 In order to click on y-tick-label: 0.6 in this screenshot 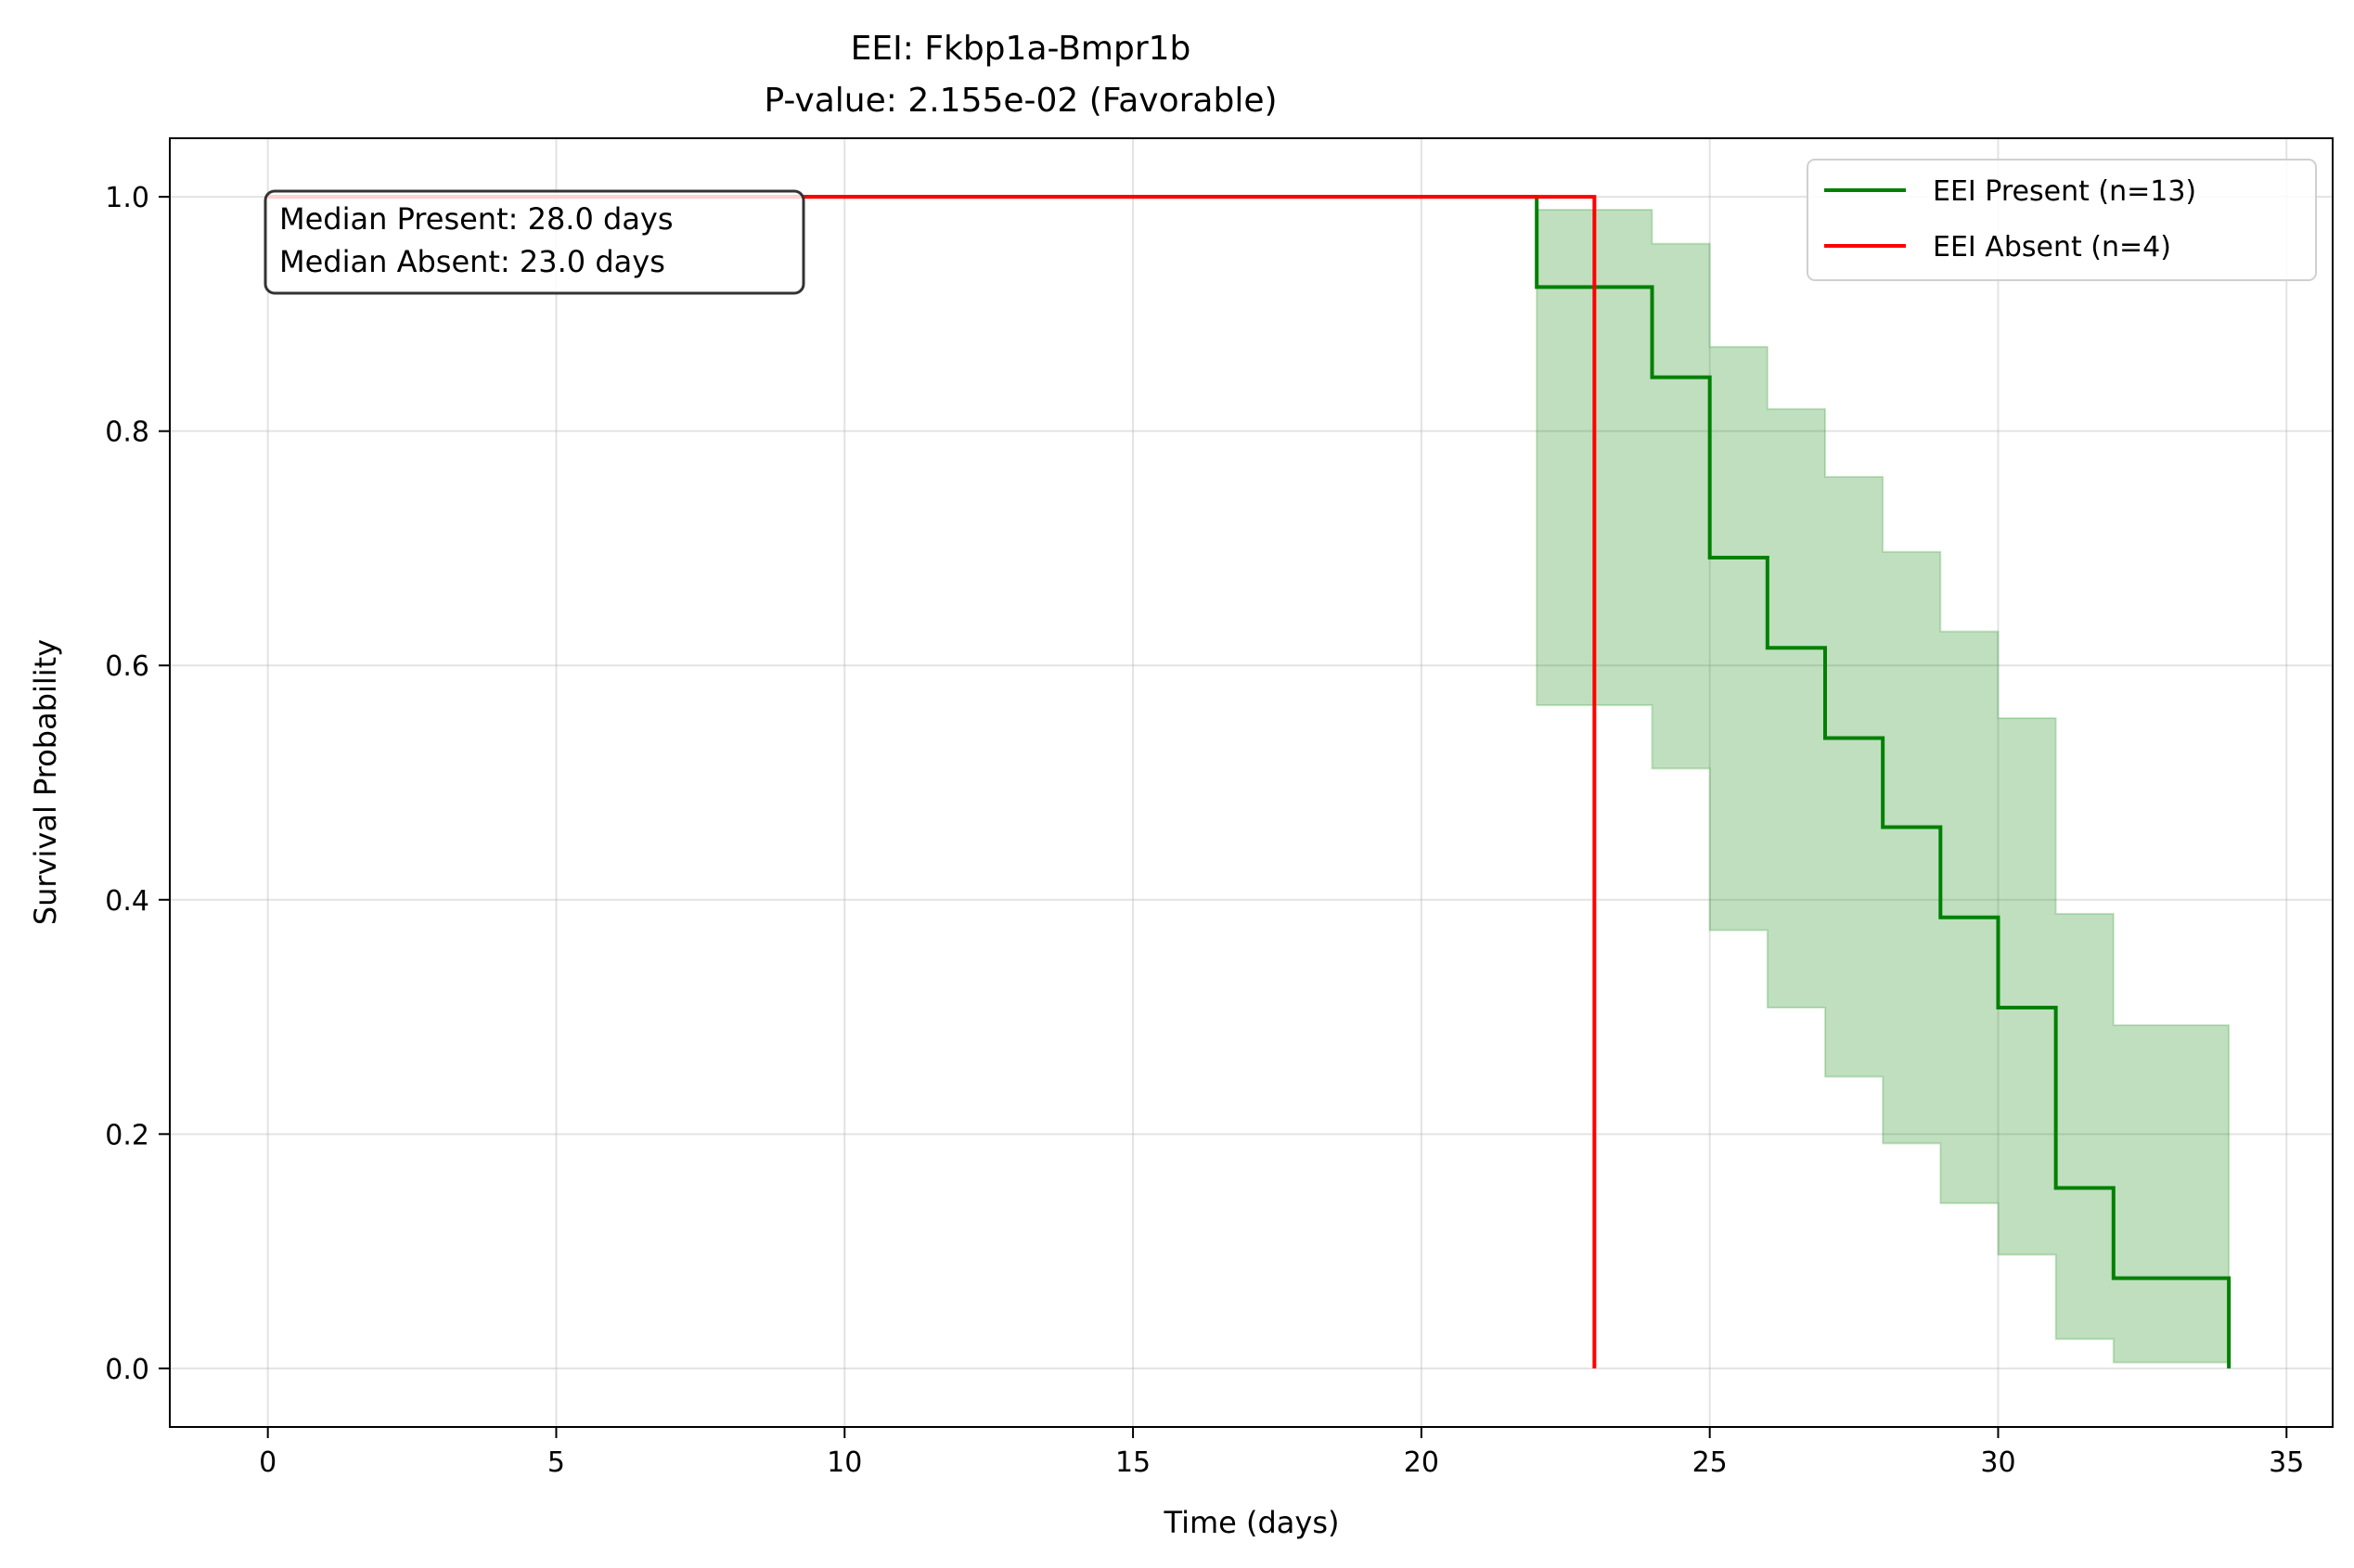, I will do `click(127, 666)`.